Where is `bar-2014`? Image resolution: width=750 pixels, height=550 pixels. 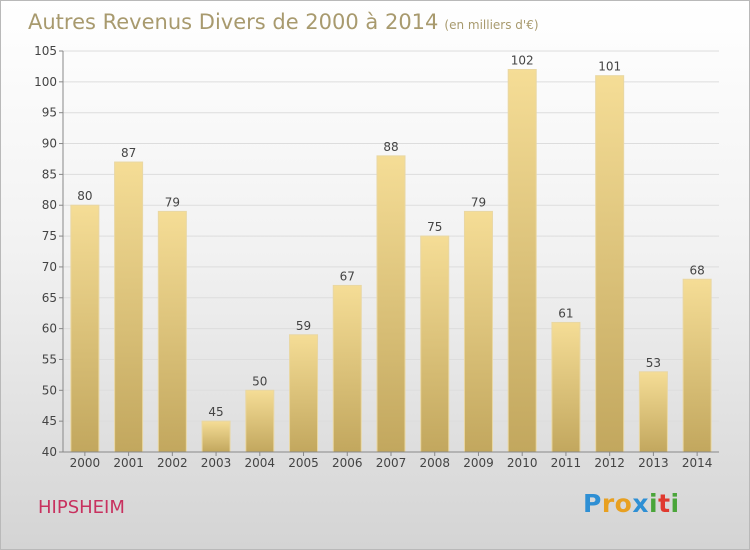 bar-2014 is located at coordinates (697, 365).